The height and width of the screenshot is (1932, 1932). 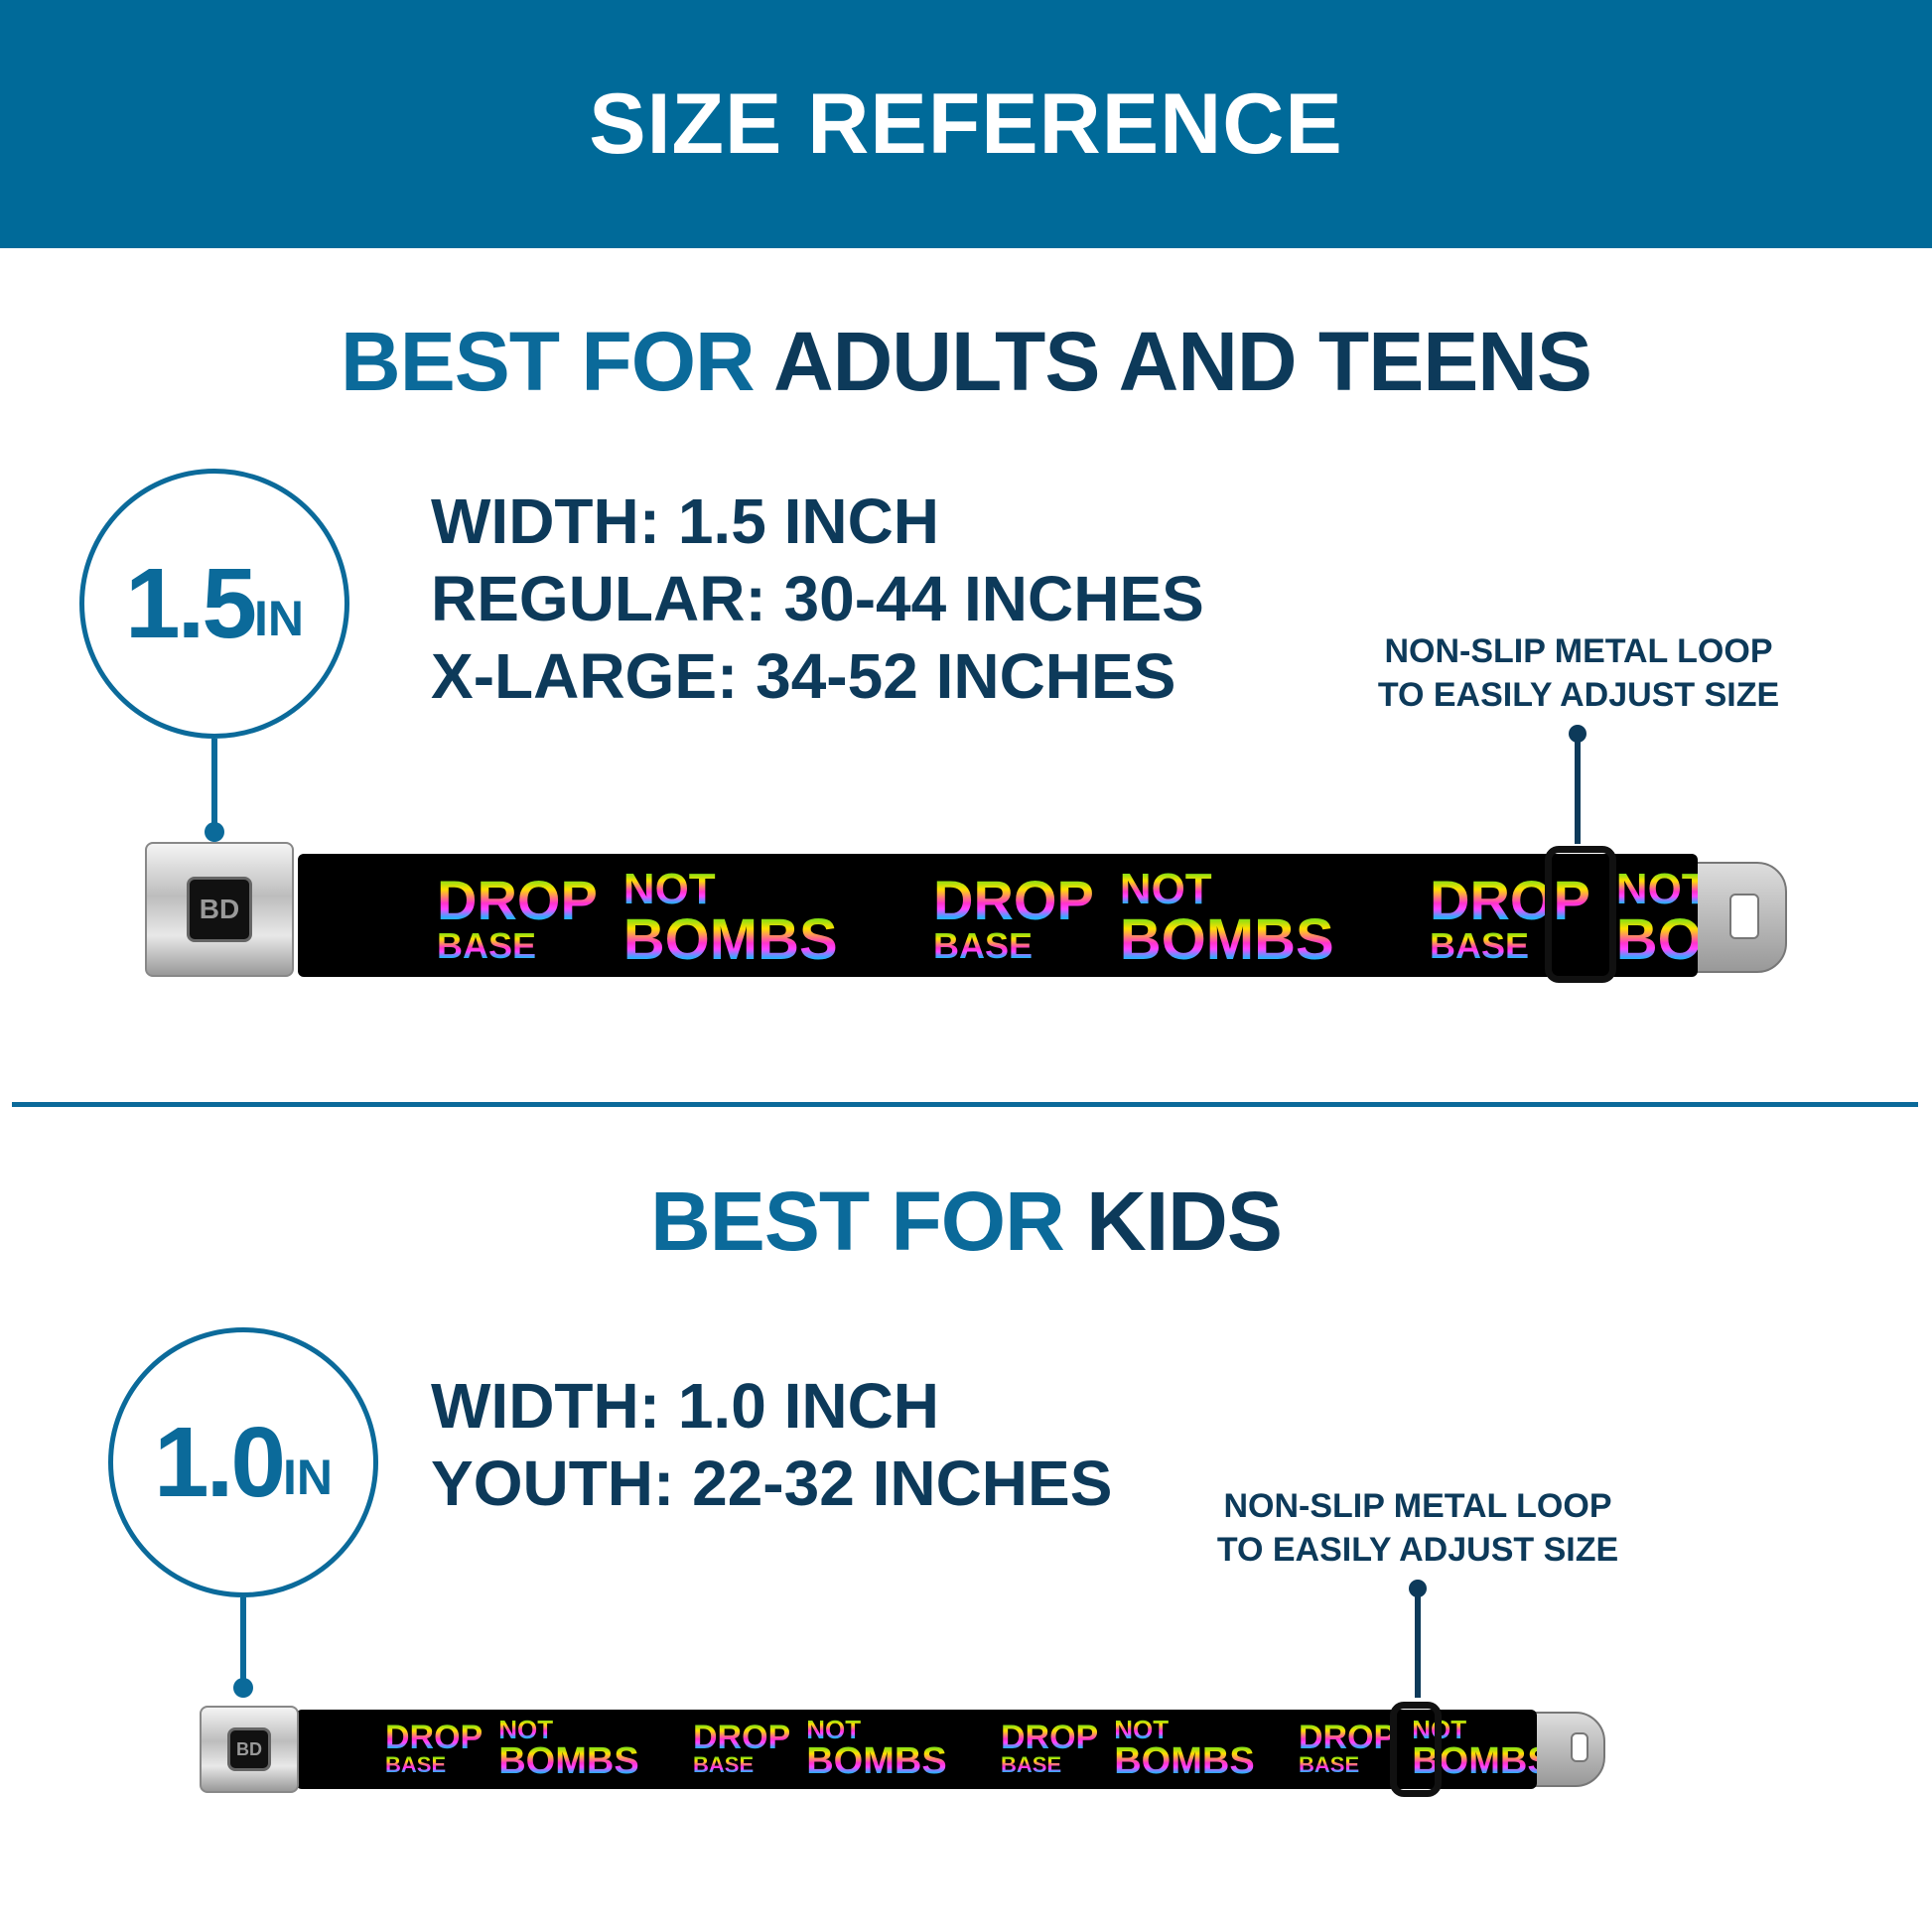 What do you see at coordinates (772, 1483) in the screenshot?
I see `spec-youth: YOUTH: 22-32 INCHES` at bounding box center [772, 1483].